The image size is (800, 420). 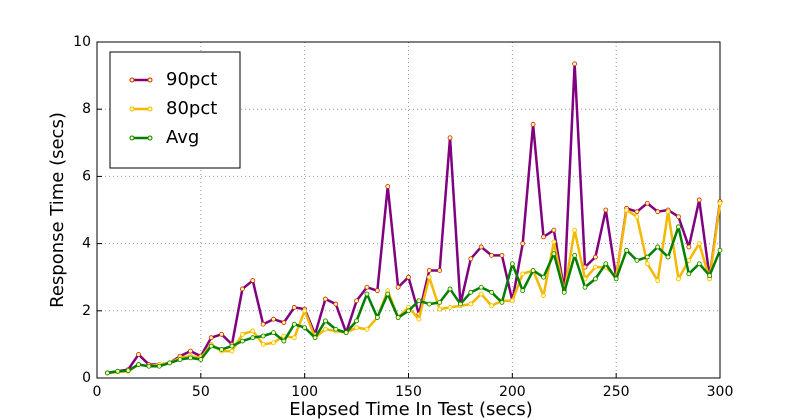 What do you see at coordinates (86, 378) in the screenshot?
I see `y-tick-label: 0` at bounding box center [86, 378].